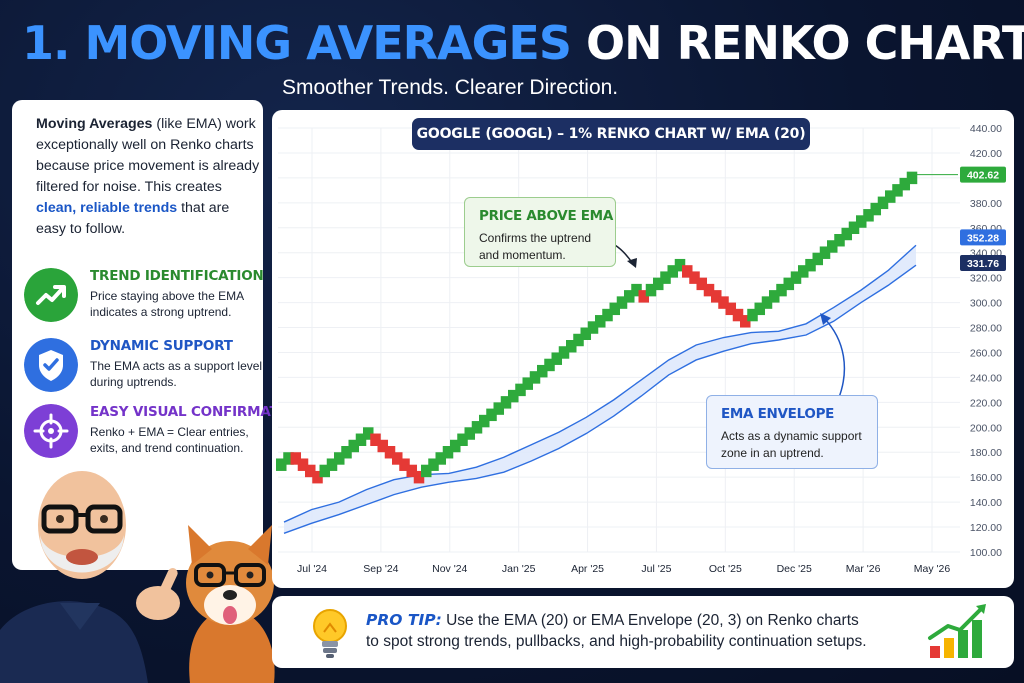  Describe the element at coordinates (158, 603) in the screenshot. I see `man-hand` at that location.